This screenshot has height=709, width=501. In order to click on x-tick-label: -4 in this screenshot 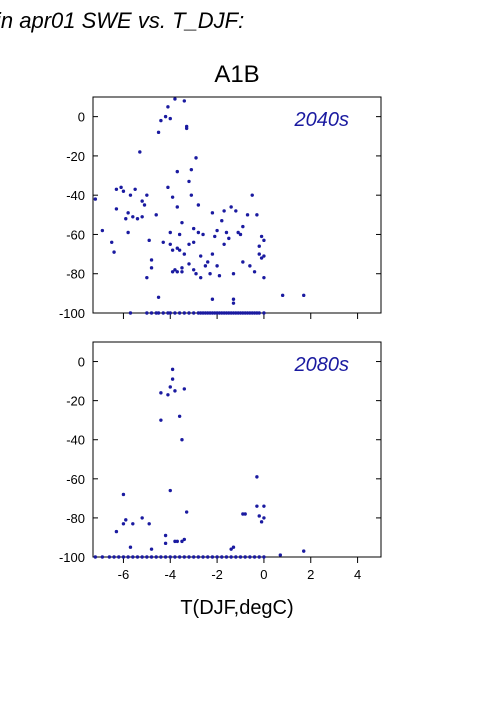, I will do `click(170, 574)`.